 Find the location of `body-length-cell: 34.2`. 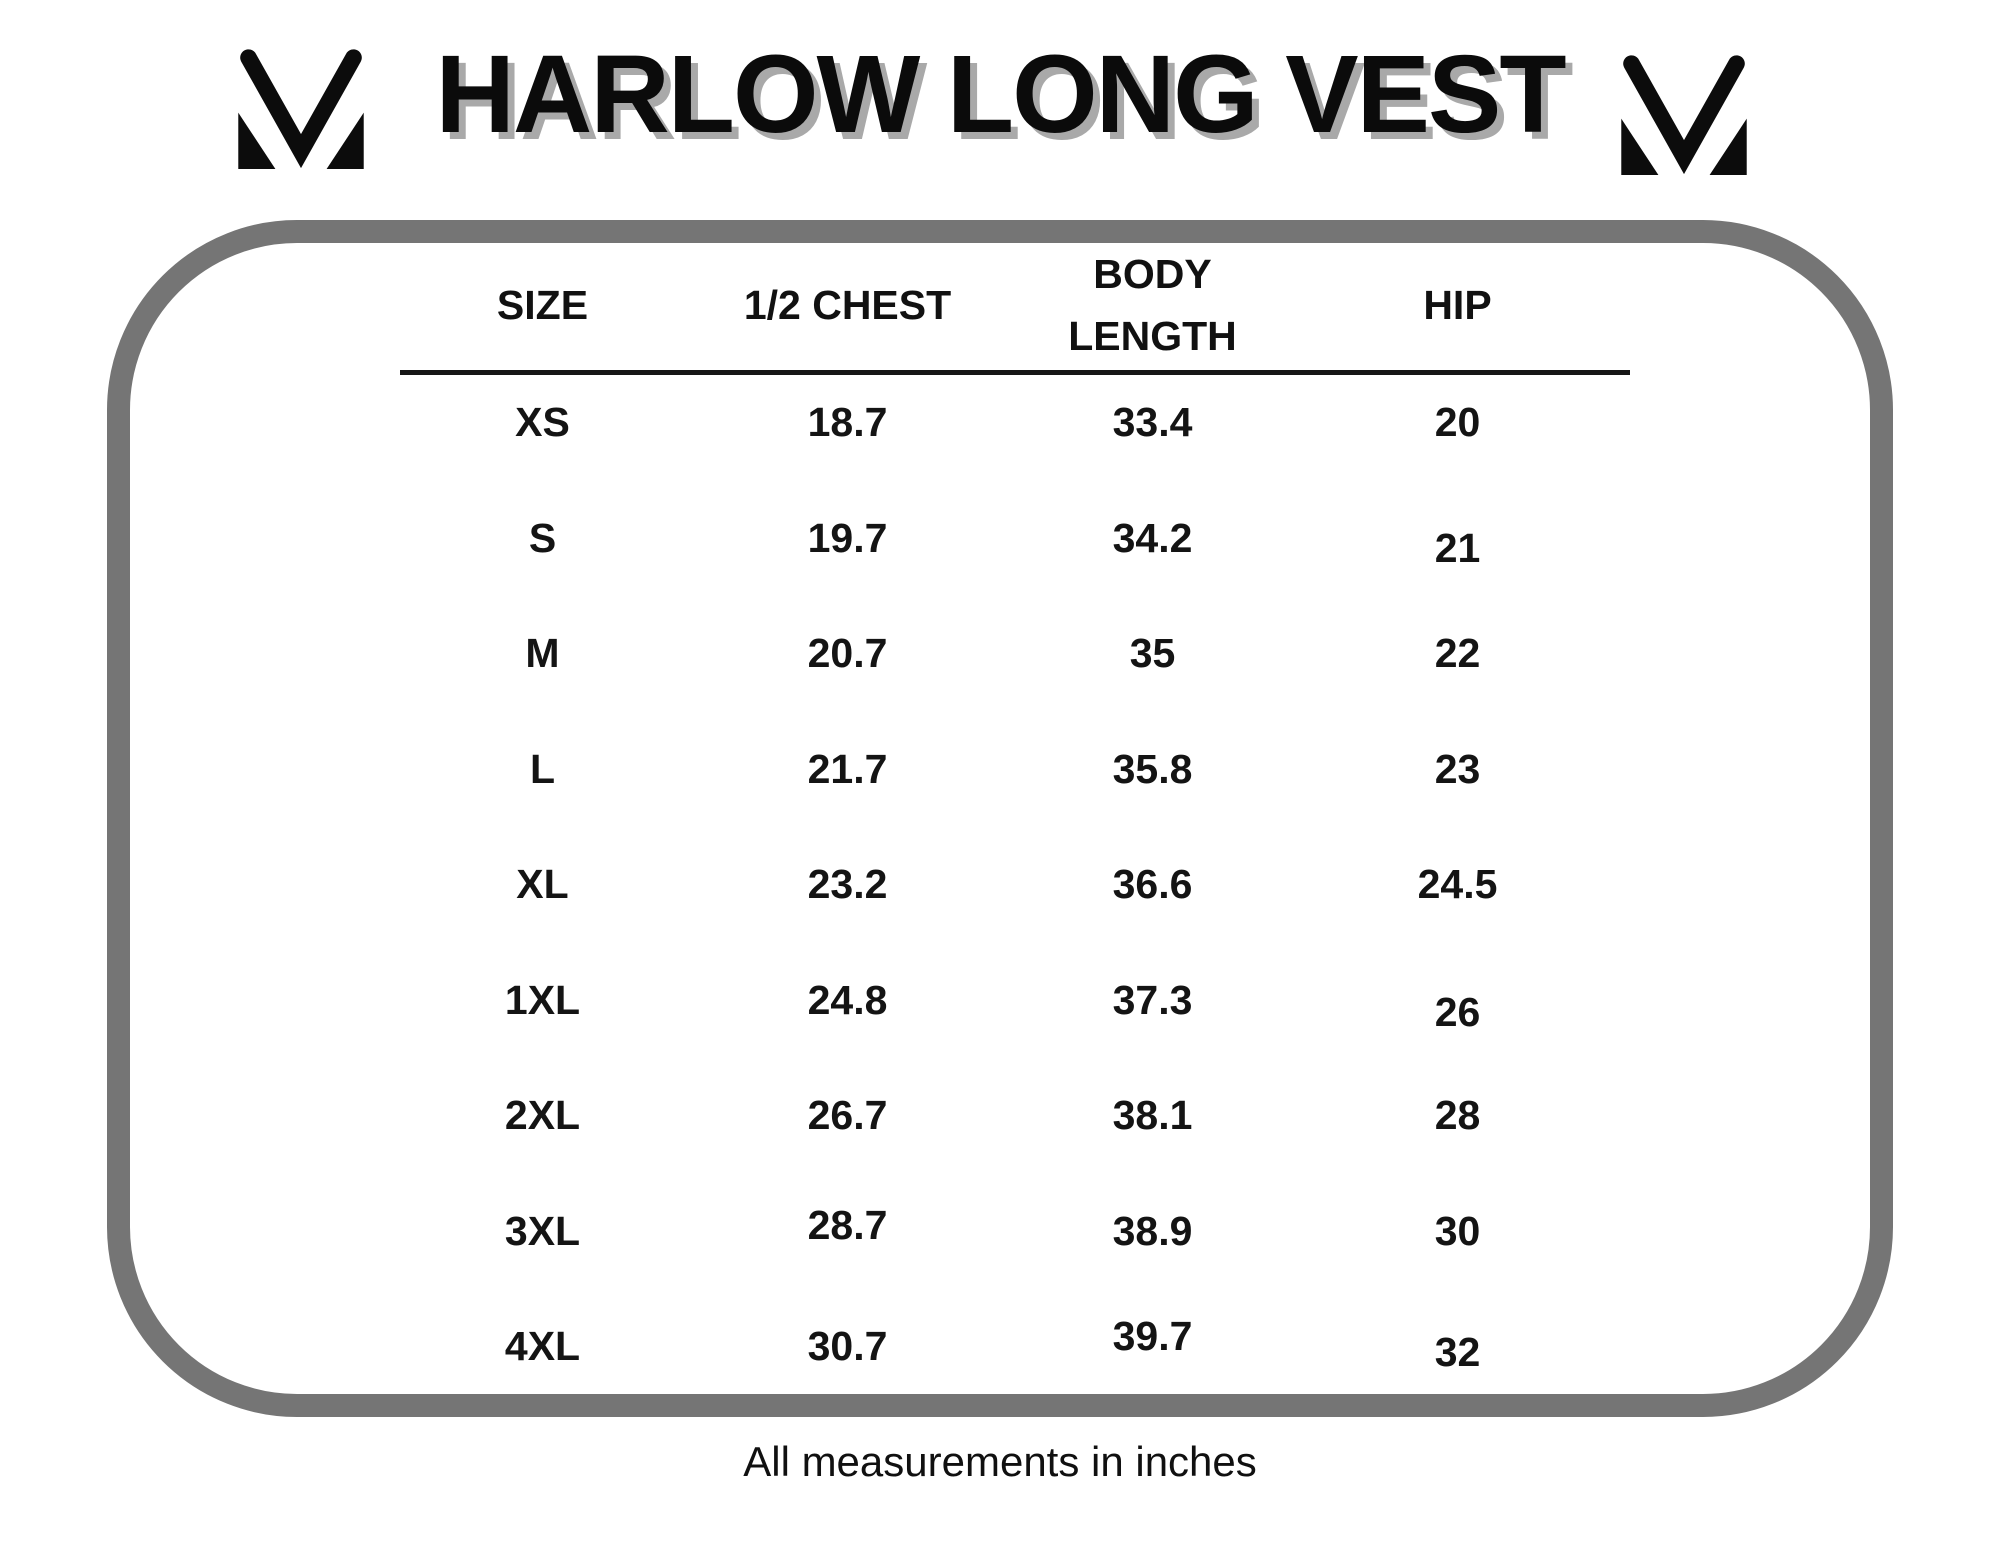

body-length-cell: 34.2 is located at coordinates (1152, 537).